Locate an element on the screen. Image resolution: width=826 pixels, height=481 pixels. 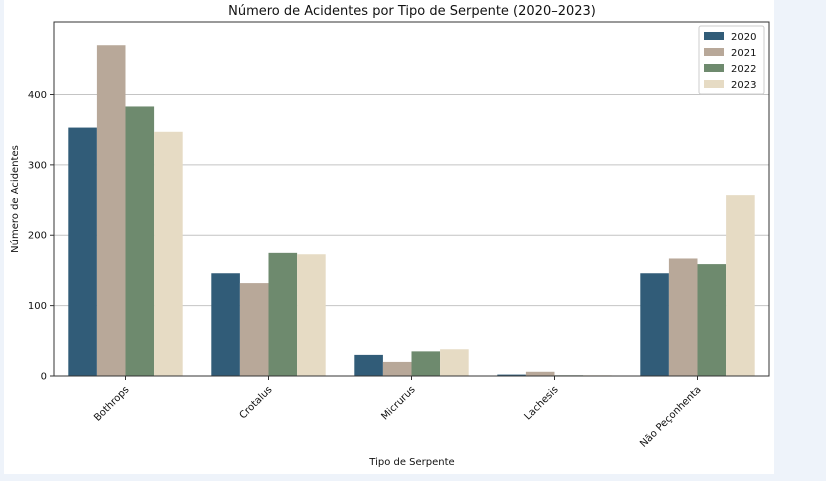
bar-2020-não-peçonhenta is located at coordinates (654, 324).